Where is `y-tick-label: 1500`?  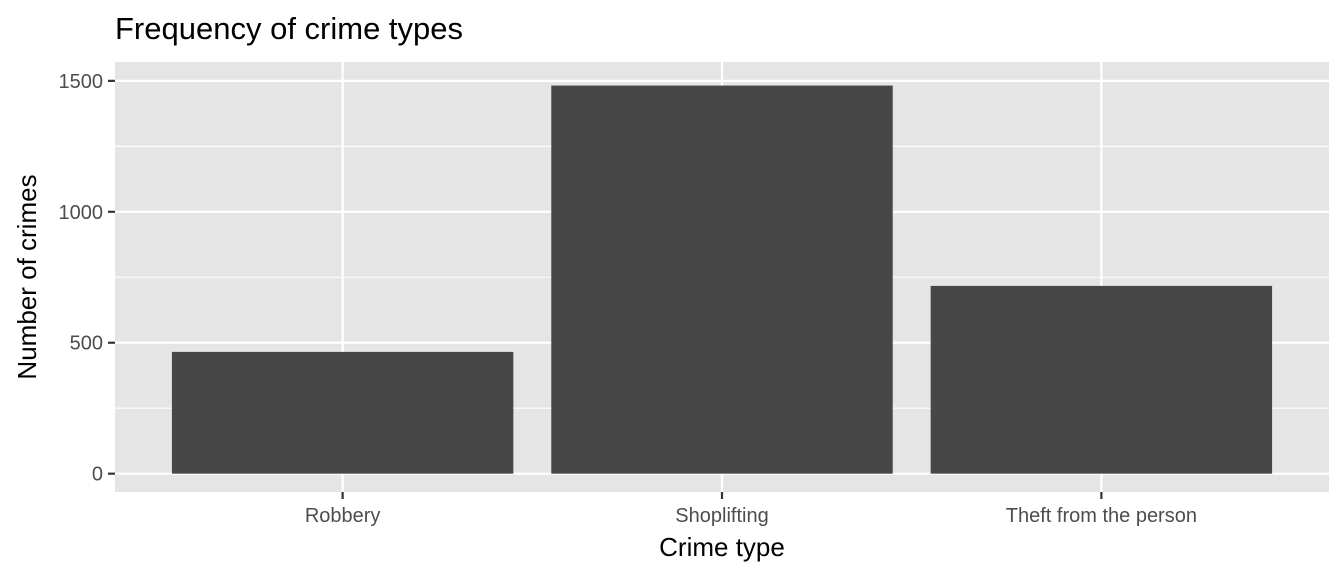
y-tick-label: 1500 is located at coordinates (81, 82).